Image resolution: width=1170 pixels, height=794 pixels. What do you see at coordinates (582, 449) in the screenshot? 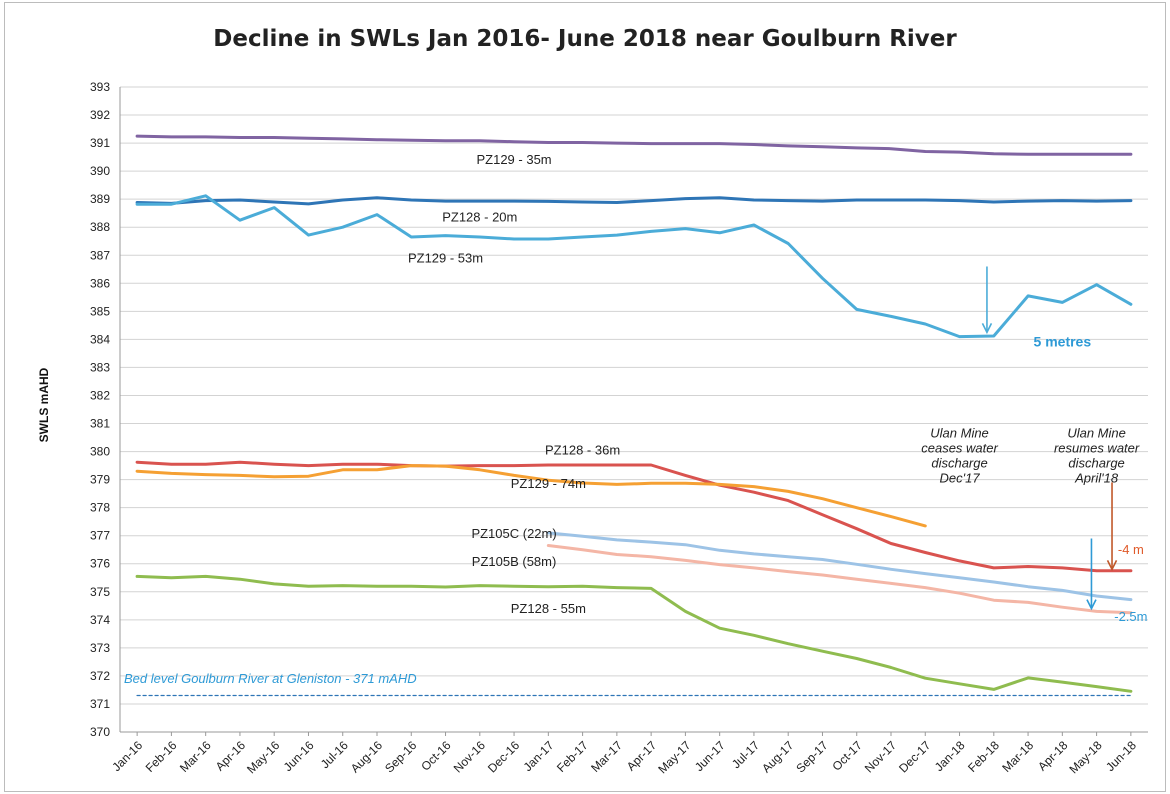
I see `series-label: PZ128 - 36m` at bounding box center [582, 449].